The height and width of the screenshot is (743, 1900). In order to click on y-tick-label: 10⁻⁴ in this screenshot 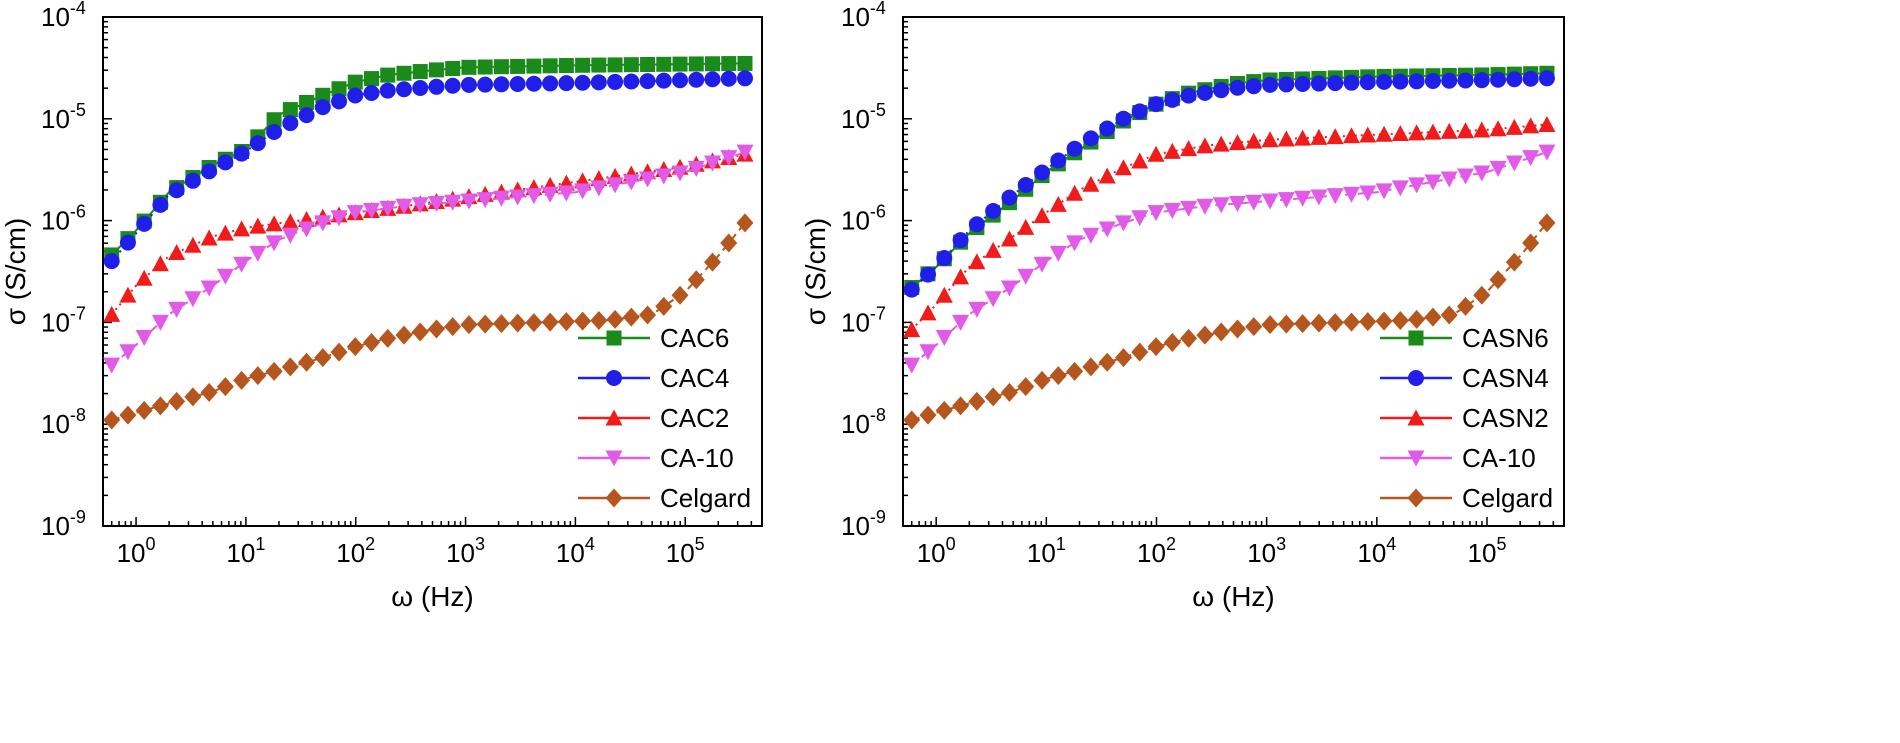, I will do `click(863, 16)`.